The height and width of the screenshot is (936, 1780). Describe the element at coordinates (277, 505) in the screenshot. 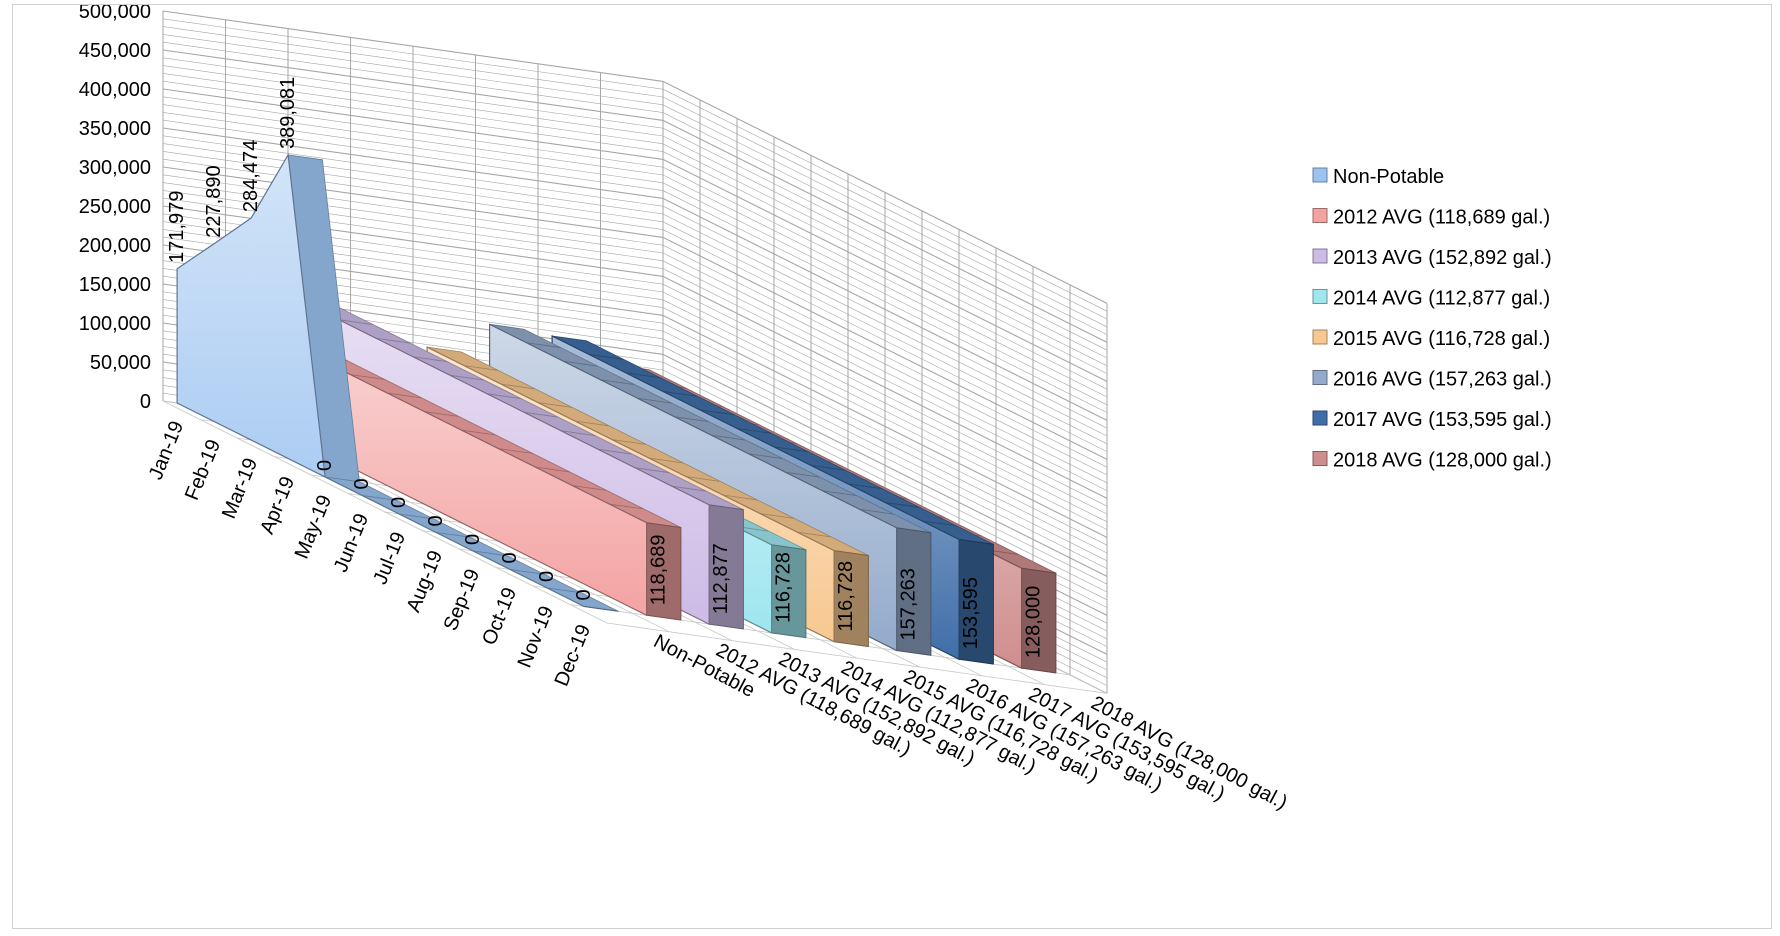

I see `x-tick-label: Apr-19` at that location.